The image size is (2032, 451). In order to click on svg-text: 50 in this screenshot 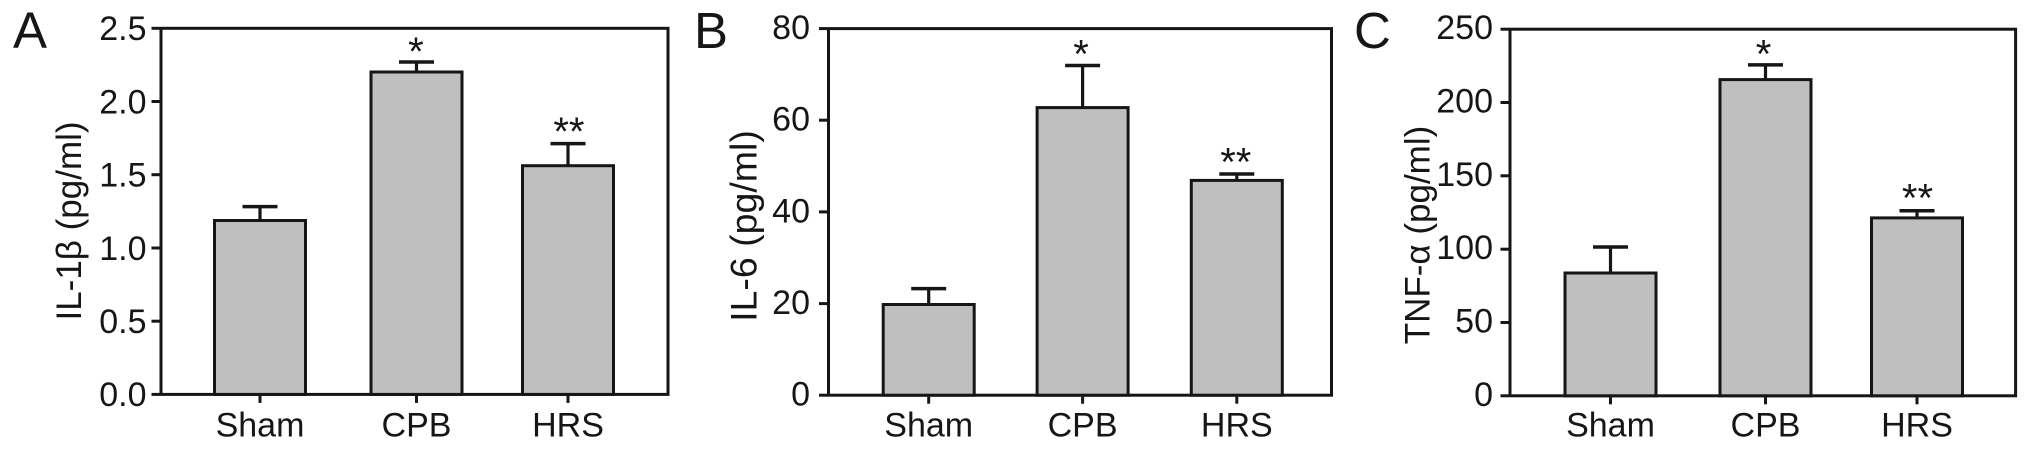, I will do `click(1474, 322)`.